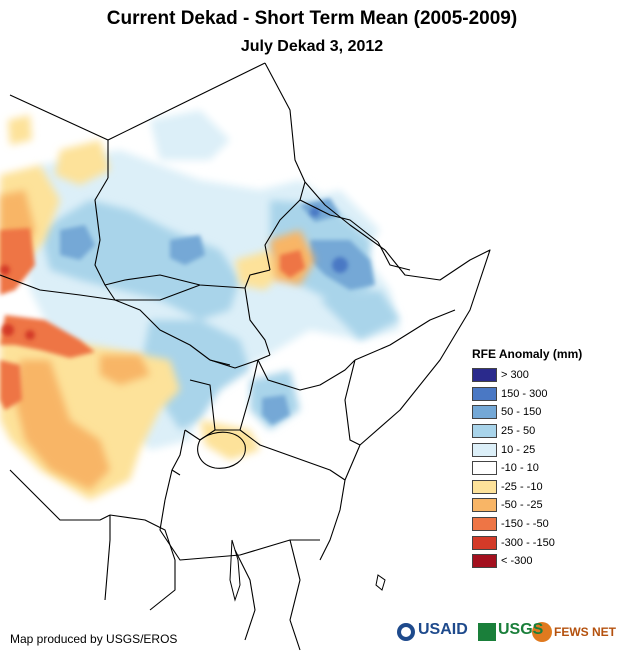 The image size is (624, 653). I want to click on legend-label: 50 - 150, so click(521, 412).